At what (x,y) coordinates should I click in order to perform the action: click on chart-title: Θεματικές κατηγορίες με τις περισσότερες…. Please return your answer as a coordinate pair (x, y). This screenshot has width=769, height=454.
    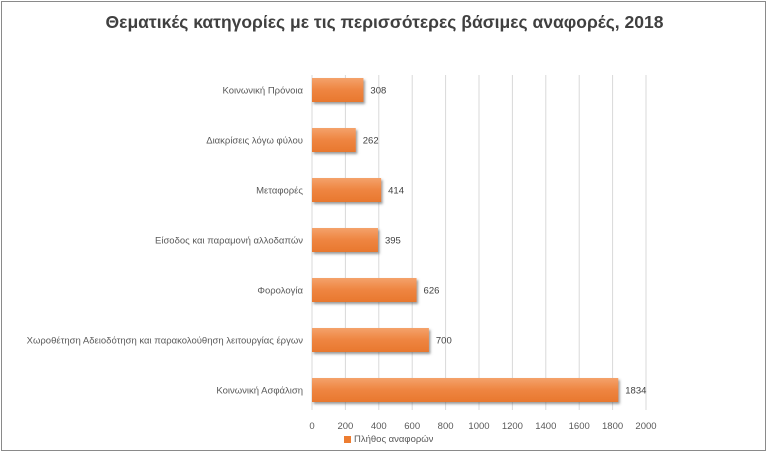
    Looking at the image, I should click on (384, 22).